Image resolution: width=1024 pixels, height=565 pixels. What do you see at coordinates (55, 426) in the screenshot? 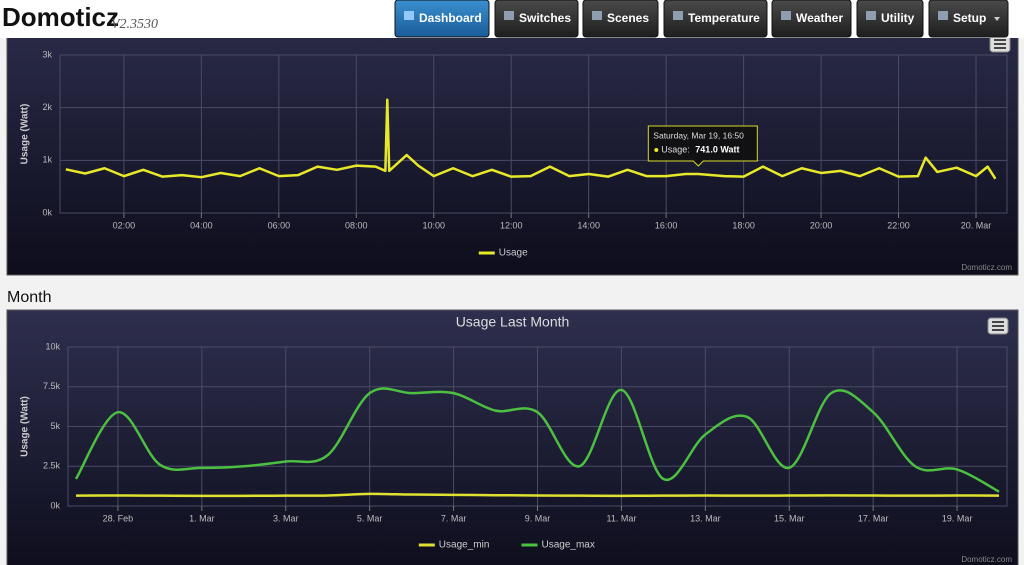
I see `y-tick-label: 5k` at bounding box center [55, 426].